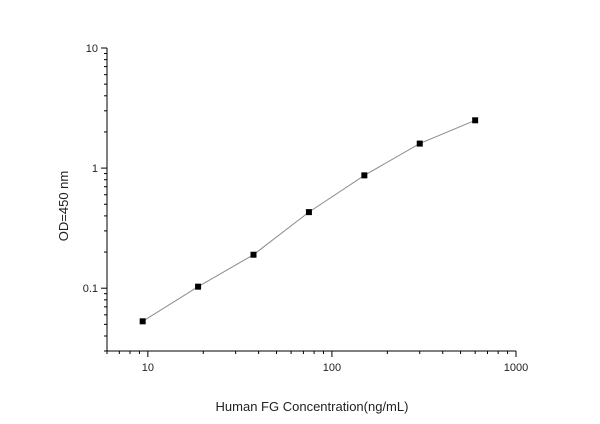  Describe the element at coordinates (92, 49) in the screenshot. I see `y-tick-label: 10` at that location.